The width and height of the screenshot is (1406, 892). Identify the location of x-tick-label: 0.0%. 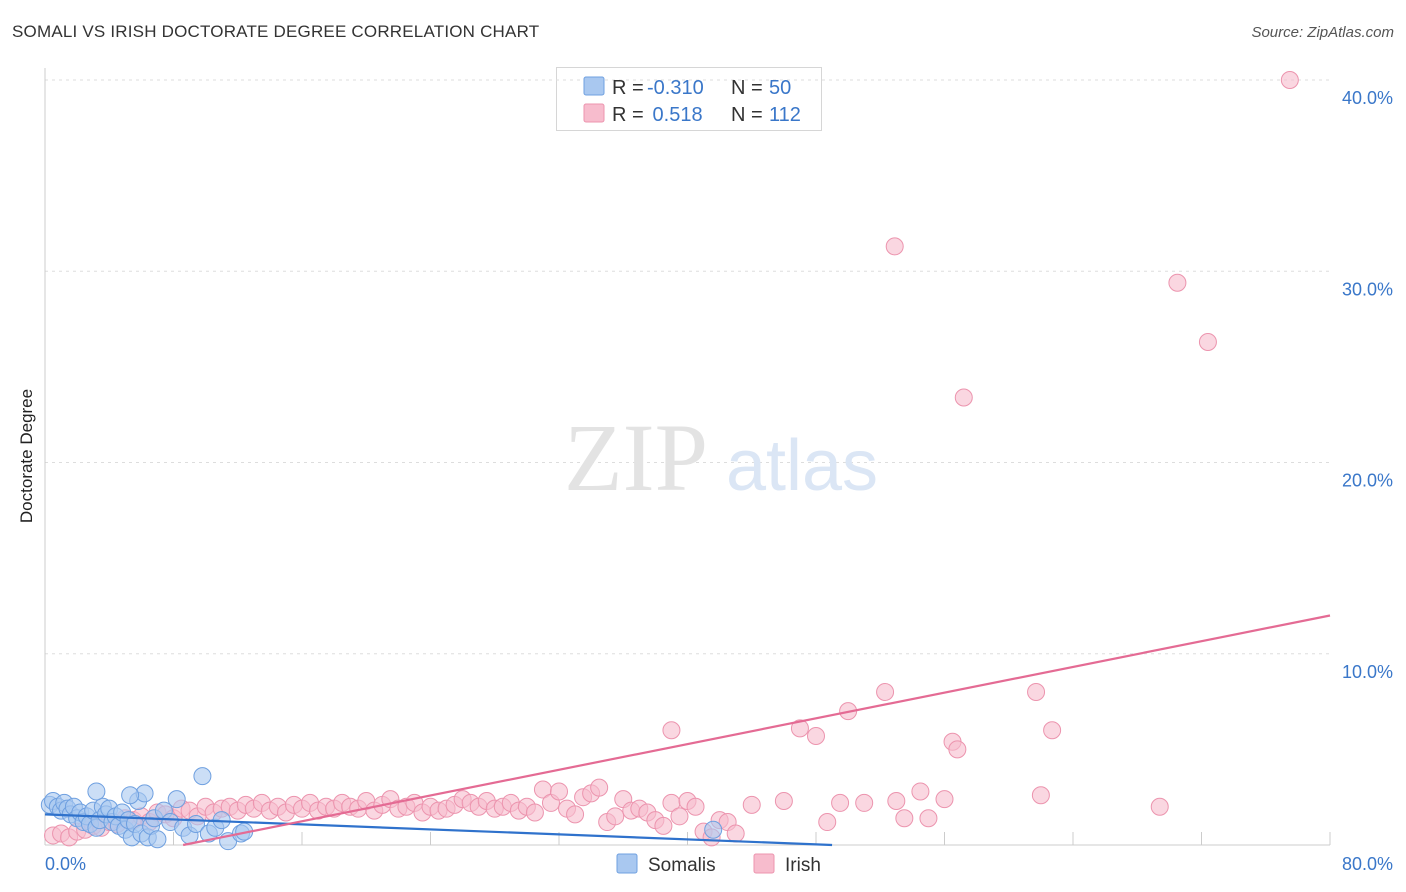
(65, 864).